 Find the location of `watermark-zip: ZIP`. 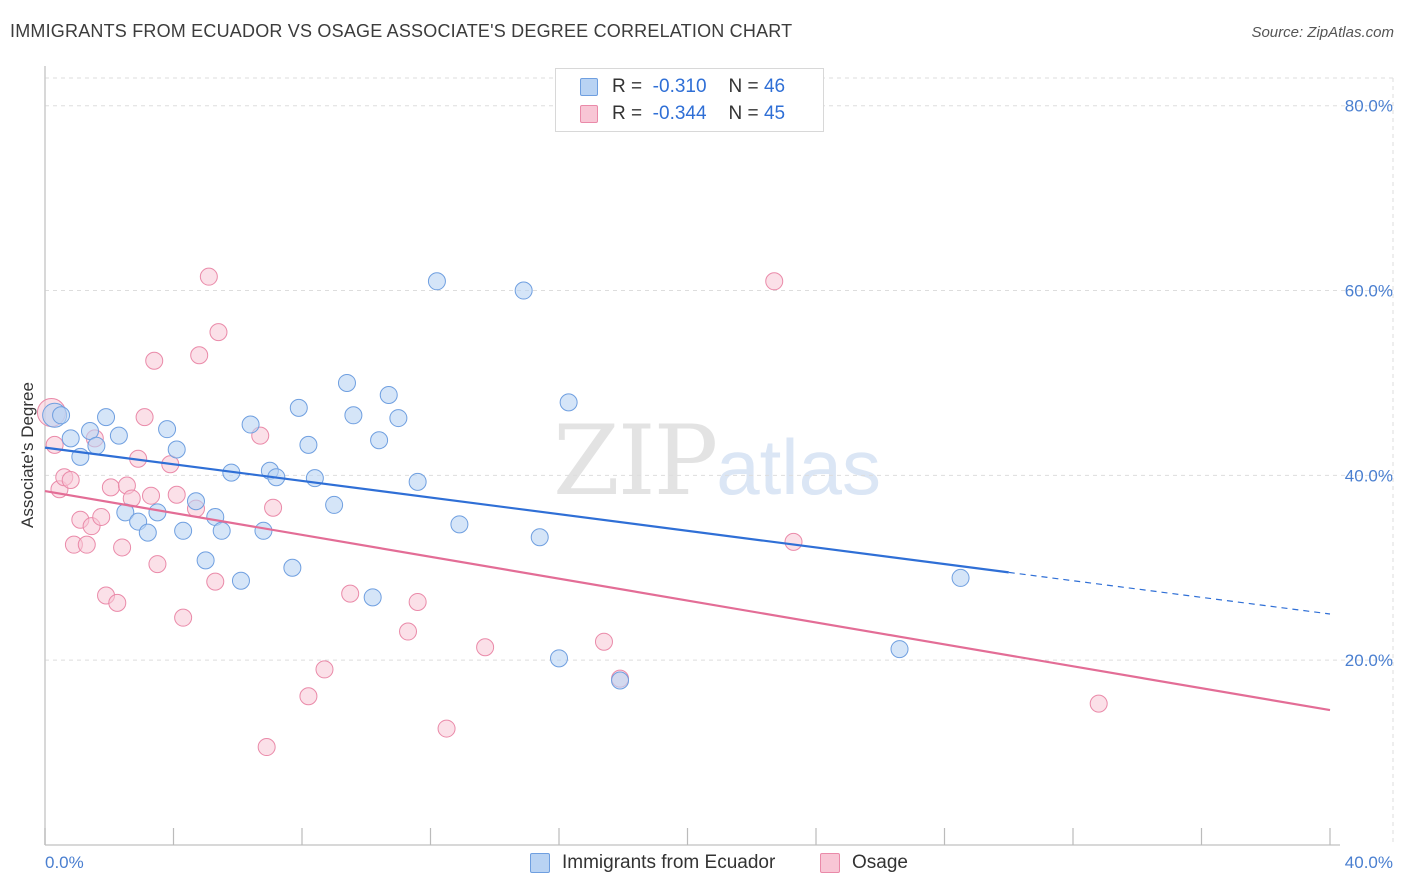

watermark-zip: ZIP is located at coordinates (635, 461).